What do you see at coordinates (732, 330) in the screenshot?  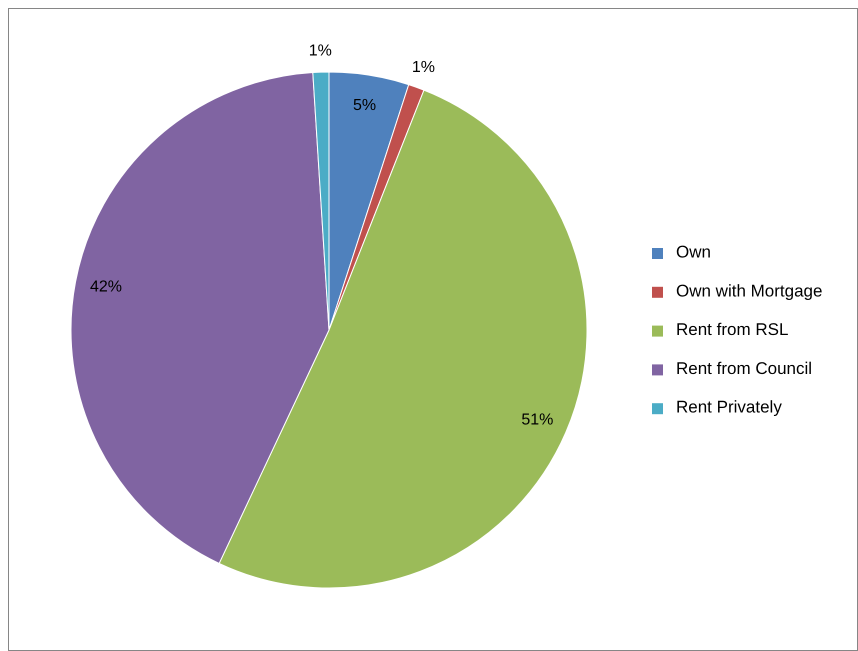 I see `legend-label: Rent from RSL` at bounding box center [732, 330].